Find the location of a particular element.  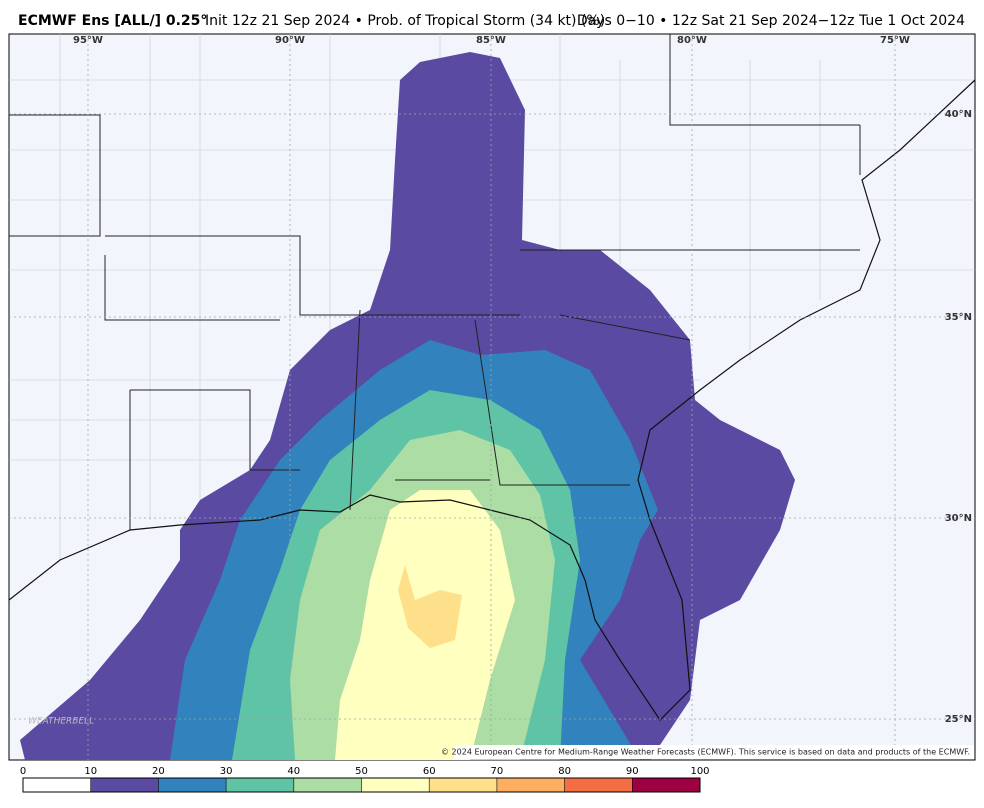

colorbar-label: 90 is located at coordinates (632, 771).